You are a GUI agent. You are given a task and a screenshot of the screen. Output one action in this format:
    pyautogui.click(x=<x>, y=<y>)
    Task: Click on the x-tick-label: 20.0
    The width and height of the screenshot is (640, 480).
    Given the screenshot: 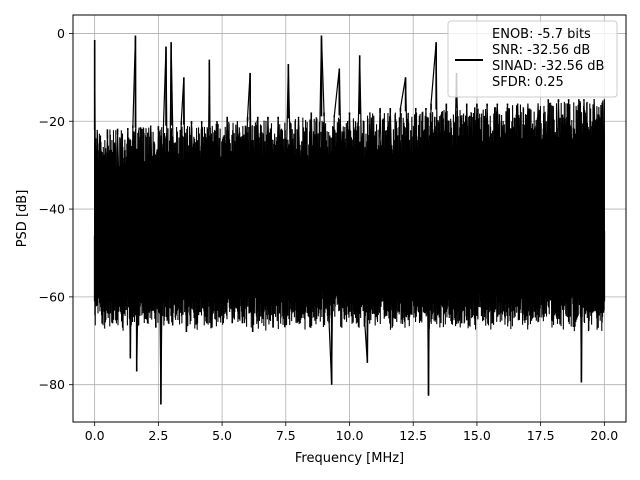 What is the action you would take?
    pyautogui.click(x=604, y=435)
    